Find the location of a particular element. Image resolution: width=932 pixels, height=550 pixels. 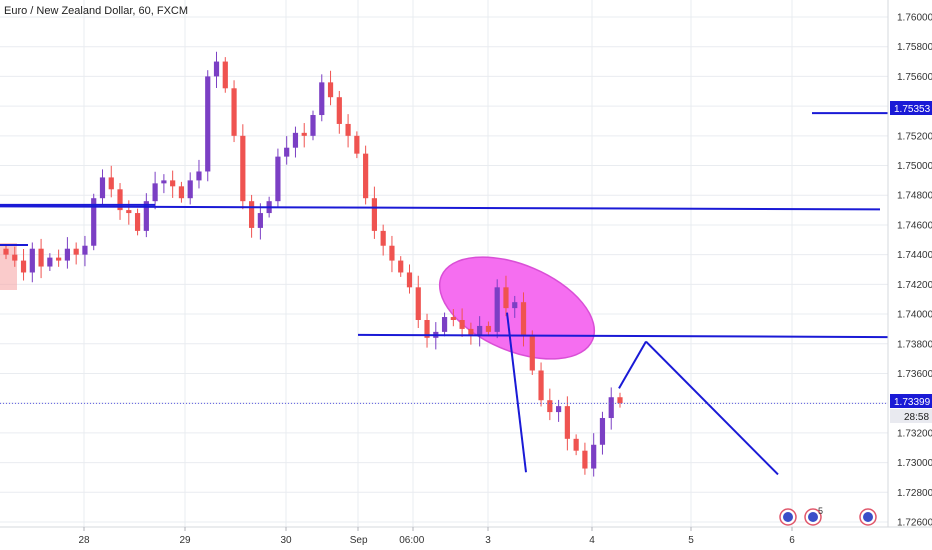

time-axis: 28 29 30 Sep 06:00 3 4 5 6 is located at coordinates (466, 536).